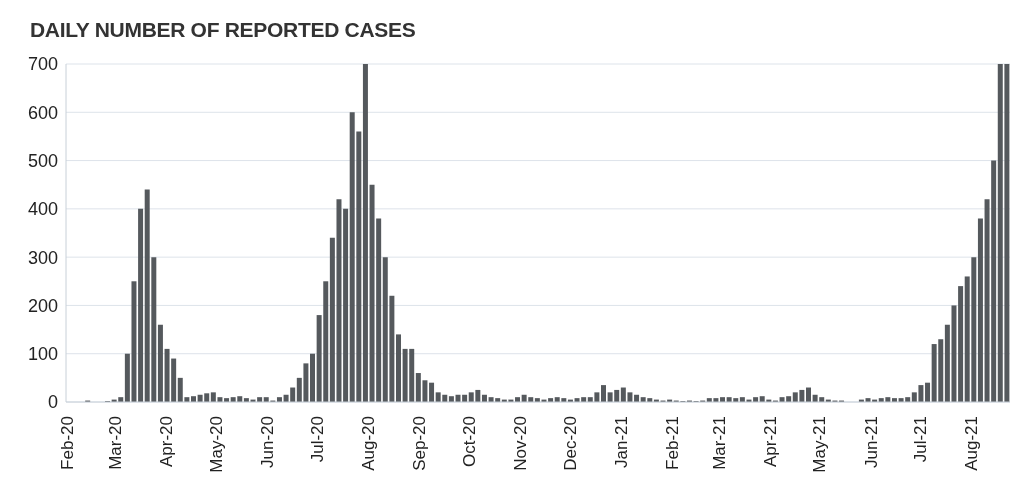  I want to click on chart-title: DAILY NUMBER OF REPORTED CASES, so click(223, 30).